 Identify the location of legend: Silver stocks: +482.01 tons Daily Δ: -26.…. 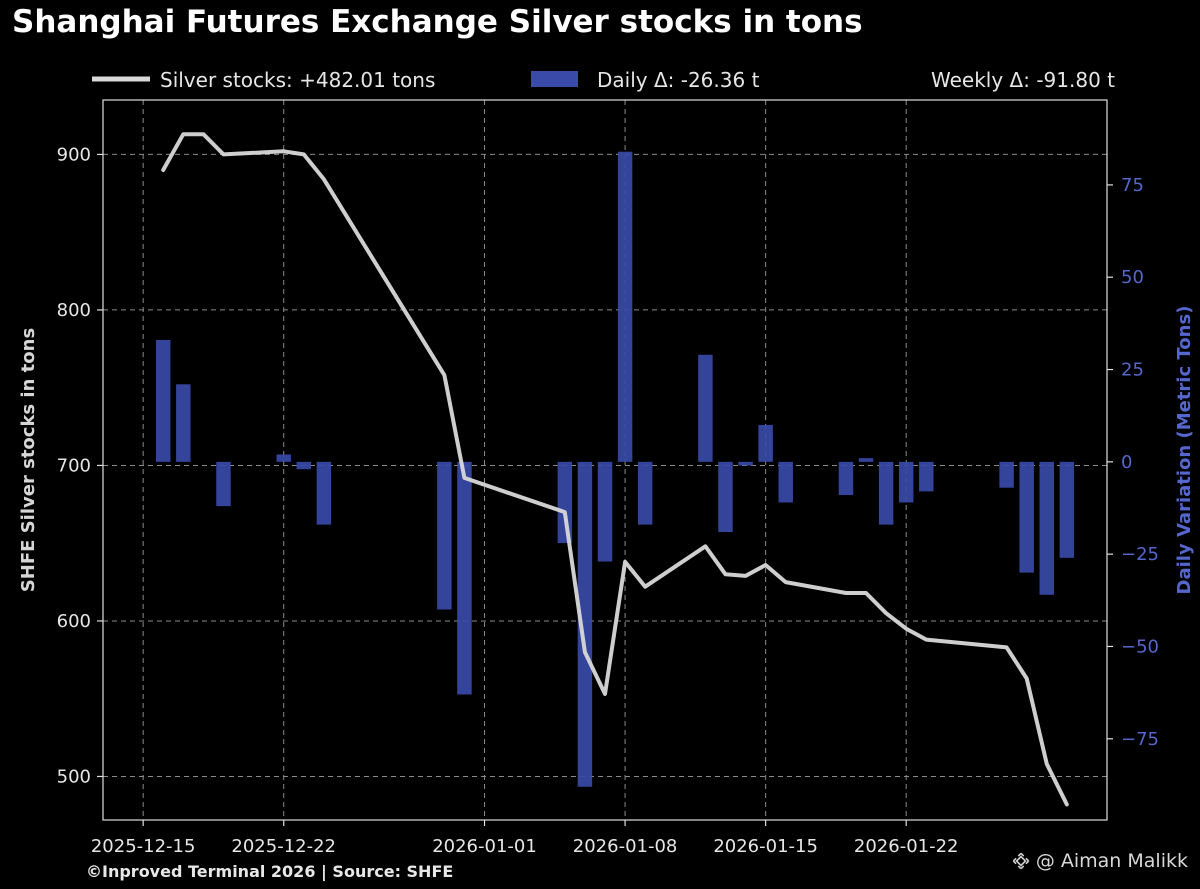
(603, 80).